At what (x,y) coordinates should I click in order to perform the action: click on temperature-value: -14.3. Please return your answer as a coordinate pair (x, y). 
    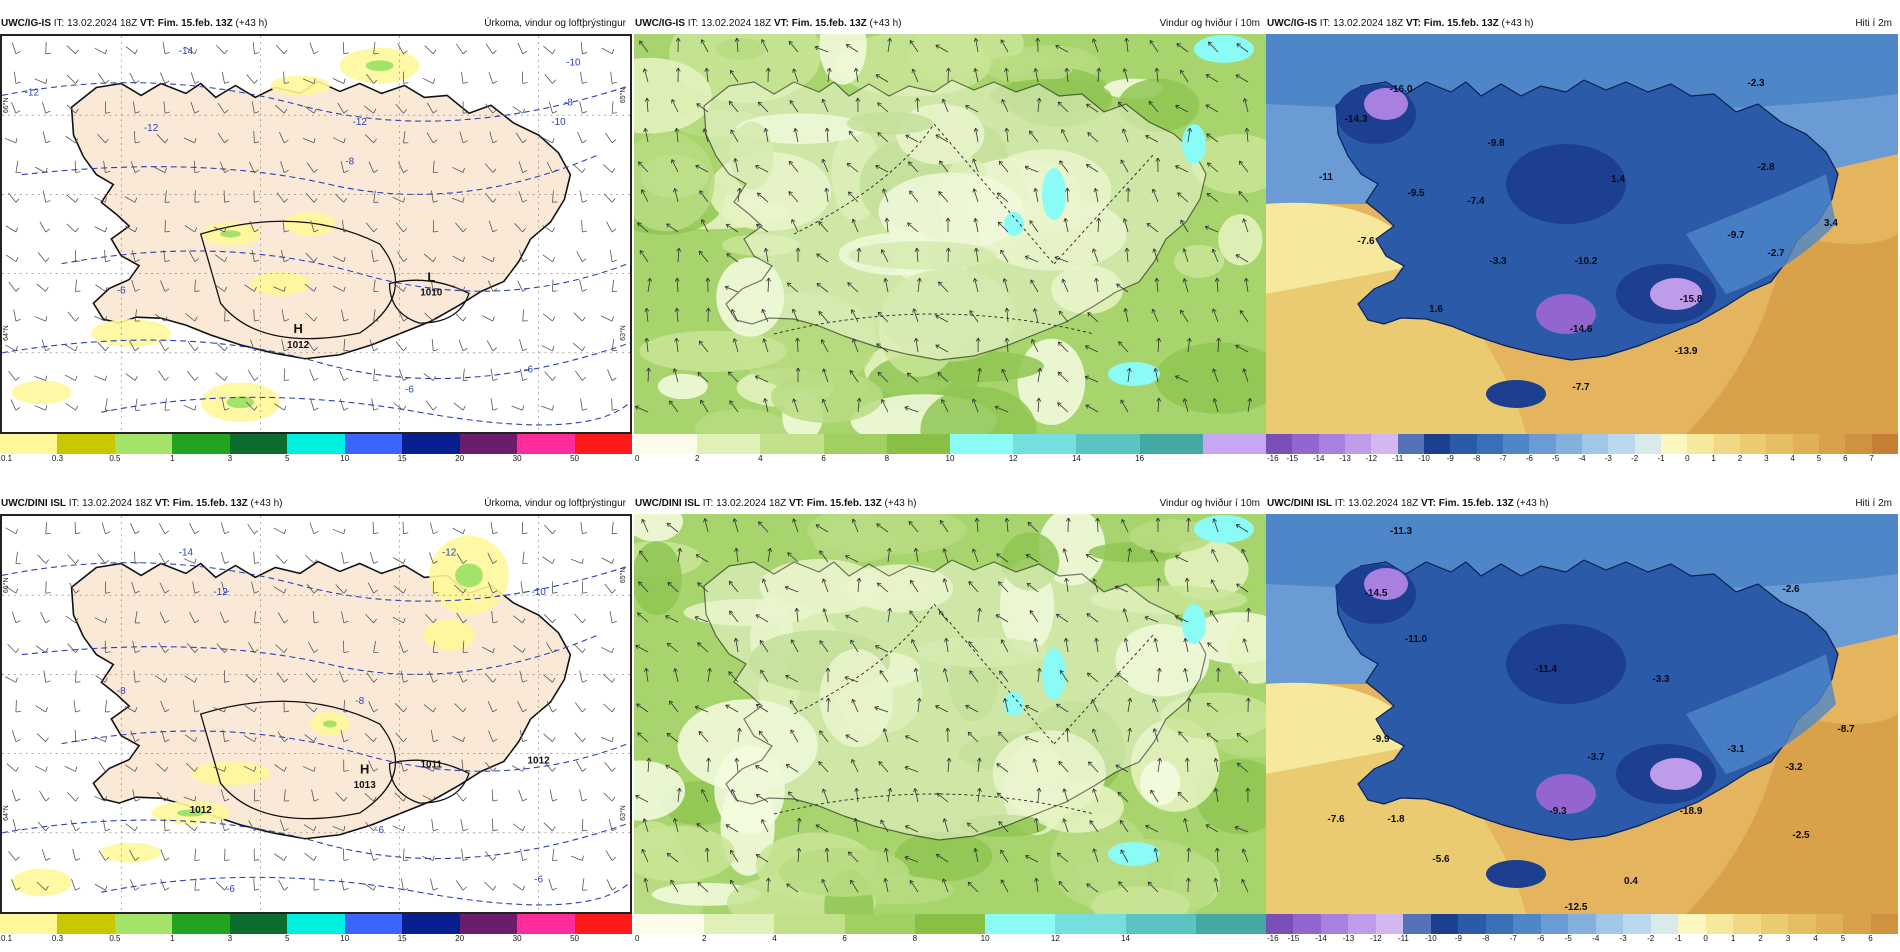
    Looking at the image, I should click on (1356, 119).